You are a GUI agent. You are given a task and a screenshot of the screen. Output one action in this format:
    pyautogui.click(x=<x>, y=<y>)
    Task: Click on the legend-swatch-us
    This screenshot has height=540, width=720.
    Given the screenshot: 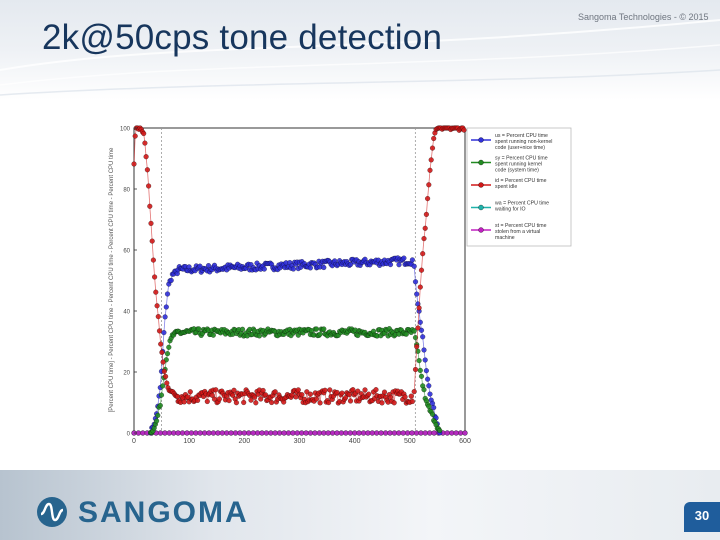 What is the action you would take?
    pyautogui.click(x=481, y=140)
    